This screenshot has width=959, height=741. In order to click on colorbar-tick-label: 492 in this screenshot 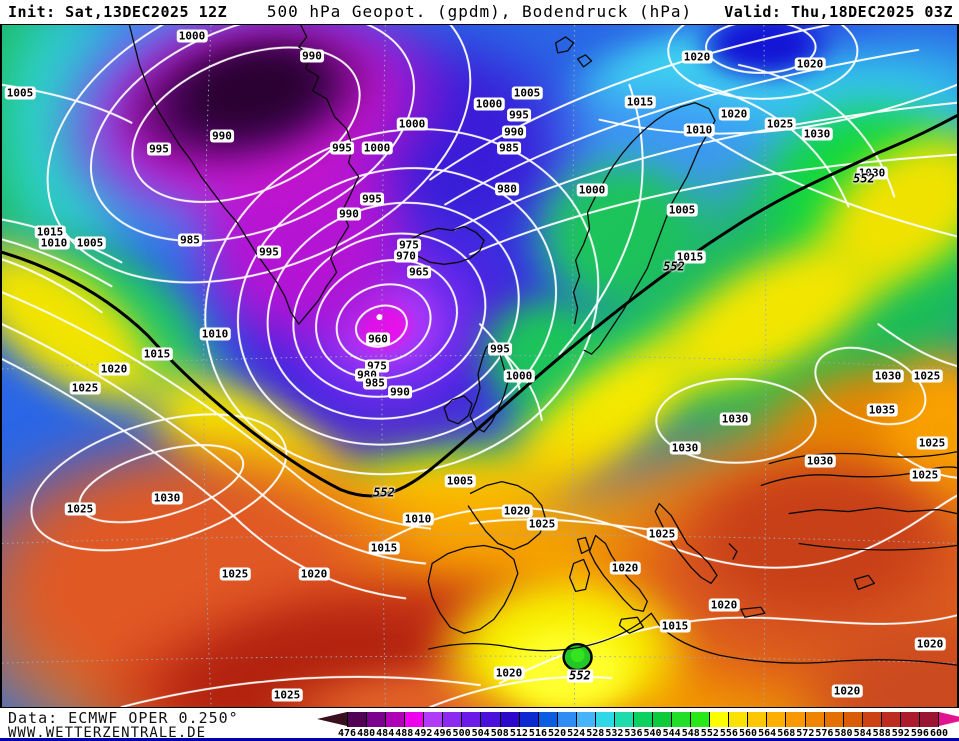, I will do `click(423, 733)`.